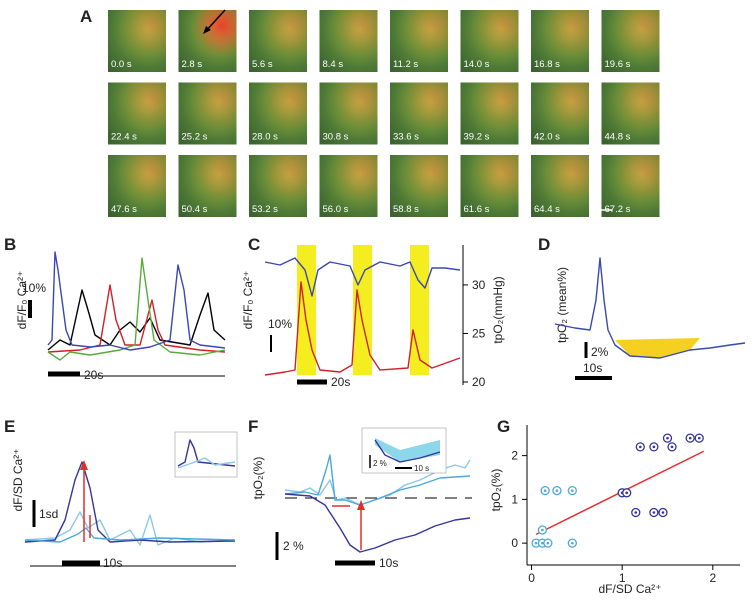  Describe the element at coordinates (625, 505) in the screenshot. I see `scatter-plot: 0 1 2 0 1 2` at that location.